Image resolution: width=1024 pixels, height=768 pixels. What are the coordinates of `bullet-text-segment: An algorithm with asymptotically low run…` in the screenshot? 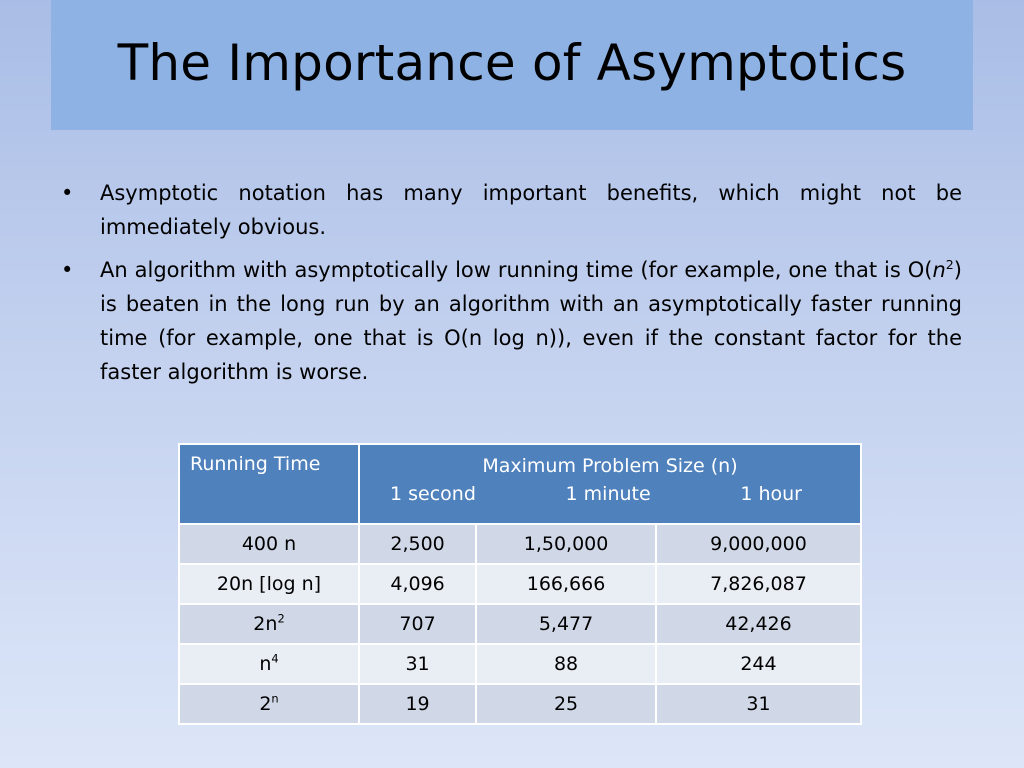 It's located at (516, 270).